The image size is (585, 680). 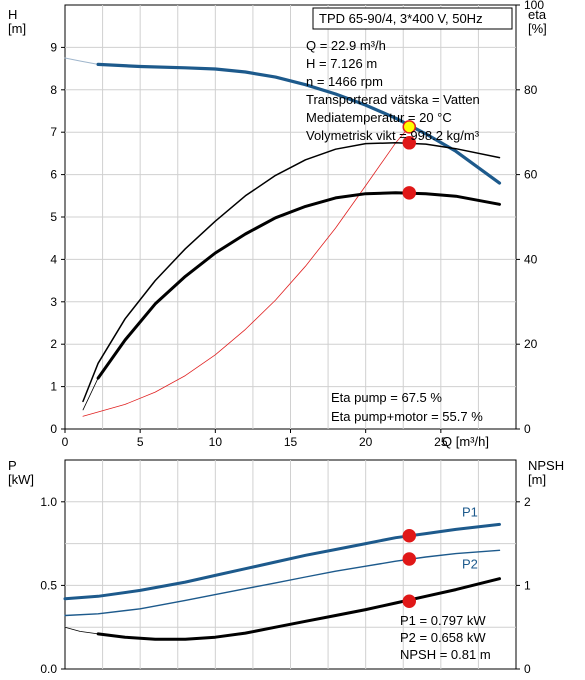 I want to click on right-tick-label: 60, so click(x=531, y=175).